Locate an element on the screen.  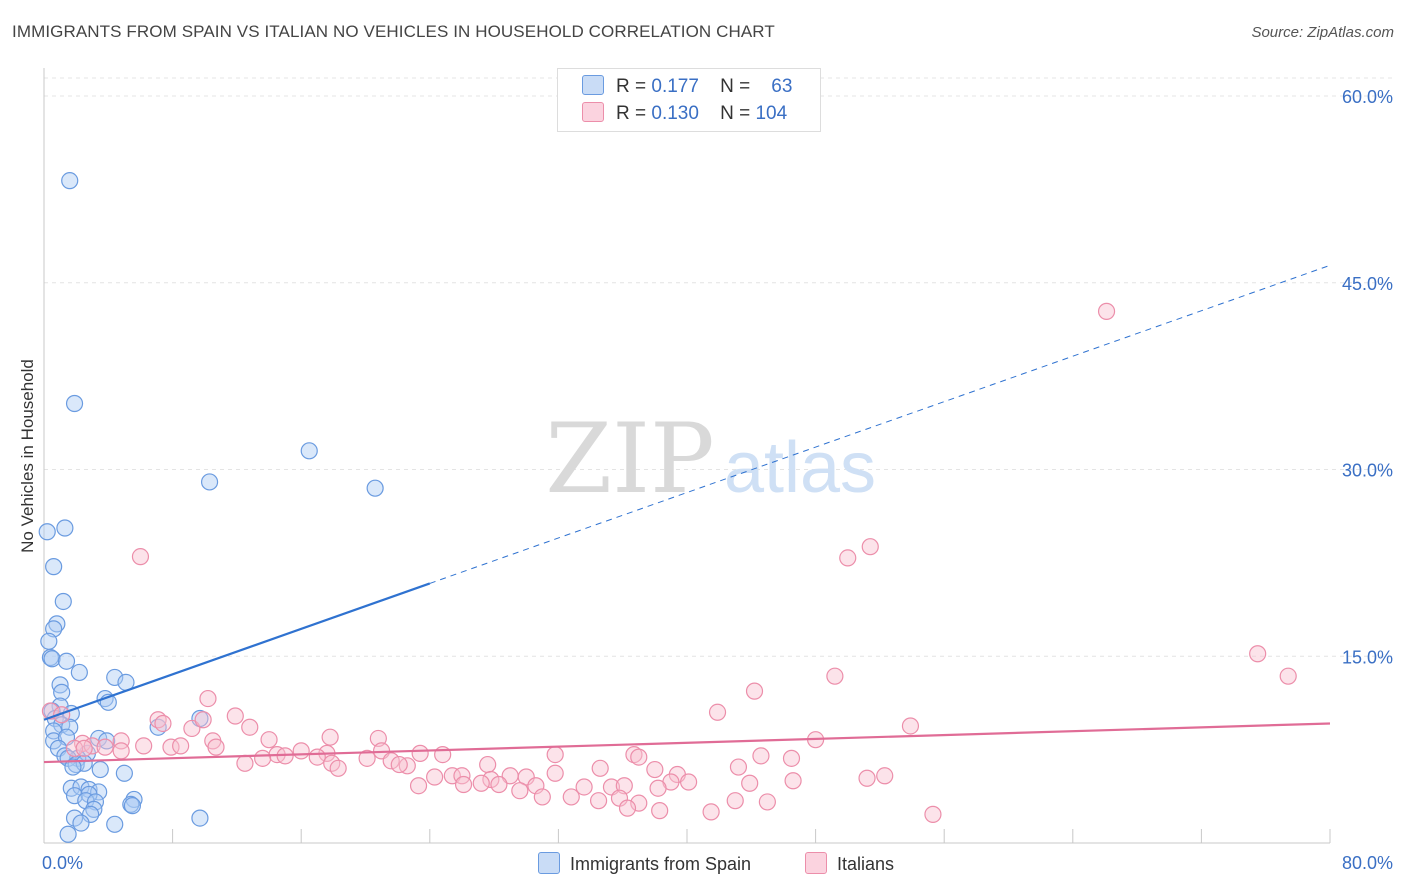
legend-r-value: 0.130 is located at coordinates (675, 113).